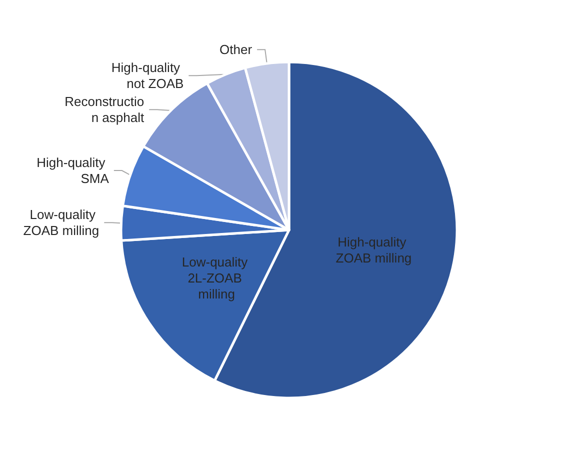 The image size is (570, 454). I want to click on slice-label: Low-quality ZOAB milling, so click(61, 222).